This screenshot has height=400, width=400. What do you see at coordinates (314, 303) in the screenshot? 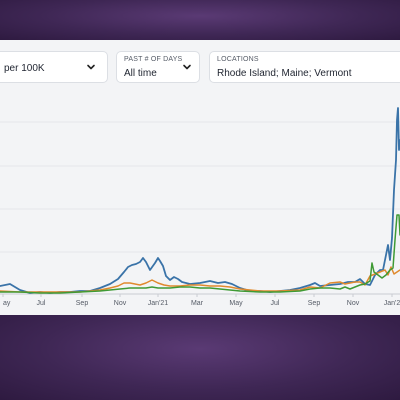
I see `x-tick-label-8: Sep` at bounding box center [314, 303].